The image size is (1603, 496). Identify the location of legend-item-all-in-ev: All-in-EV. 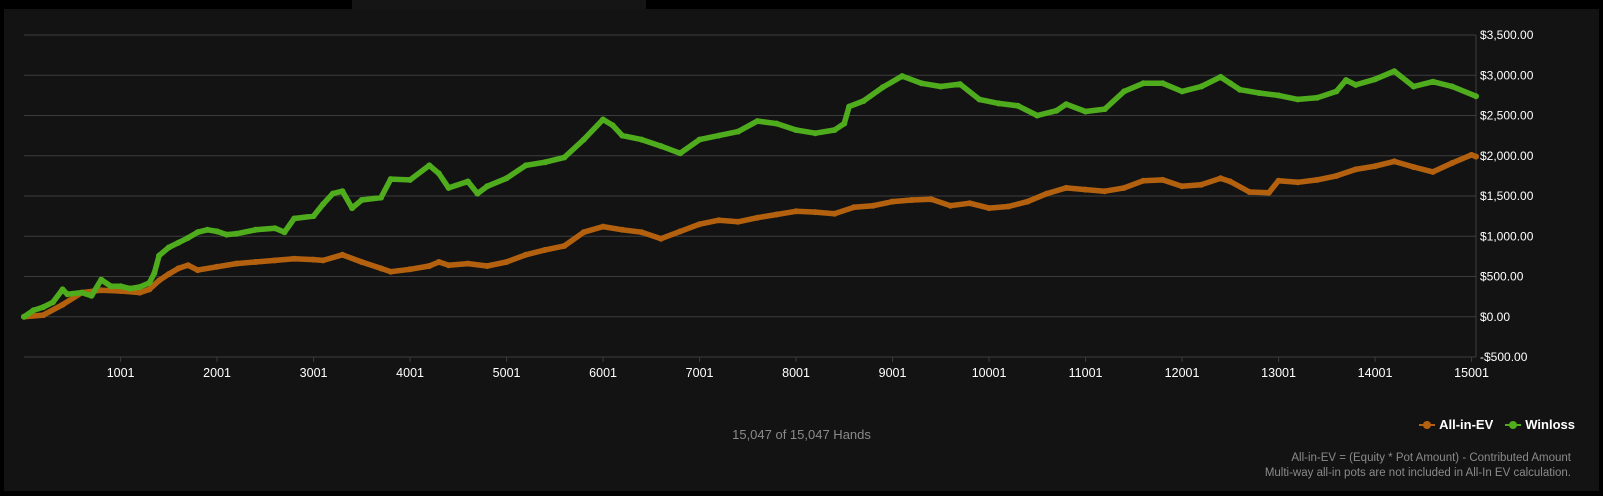
(1456, 424).